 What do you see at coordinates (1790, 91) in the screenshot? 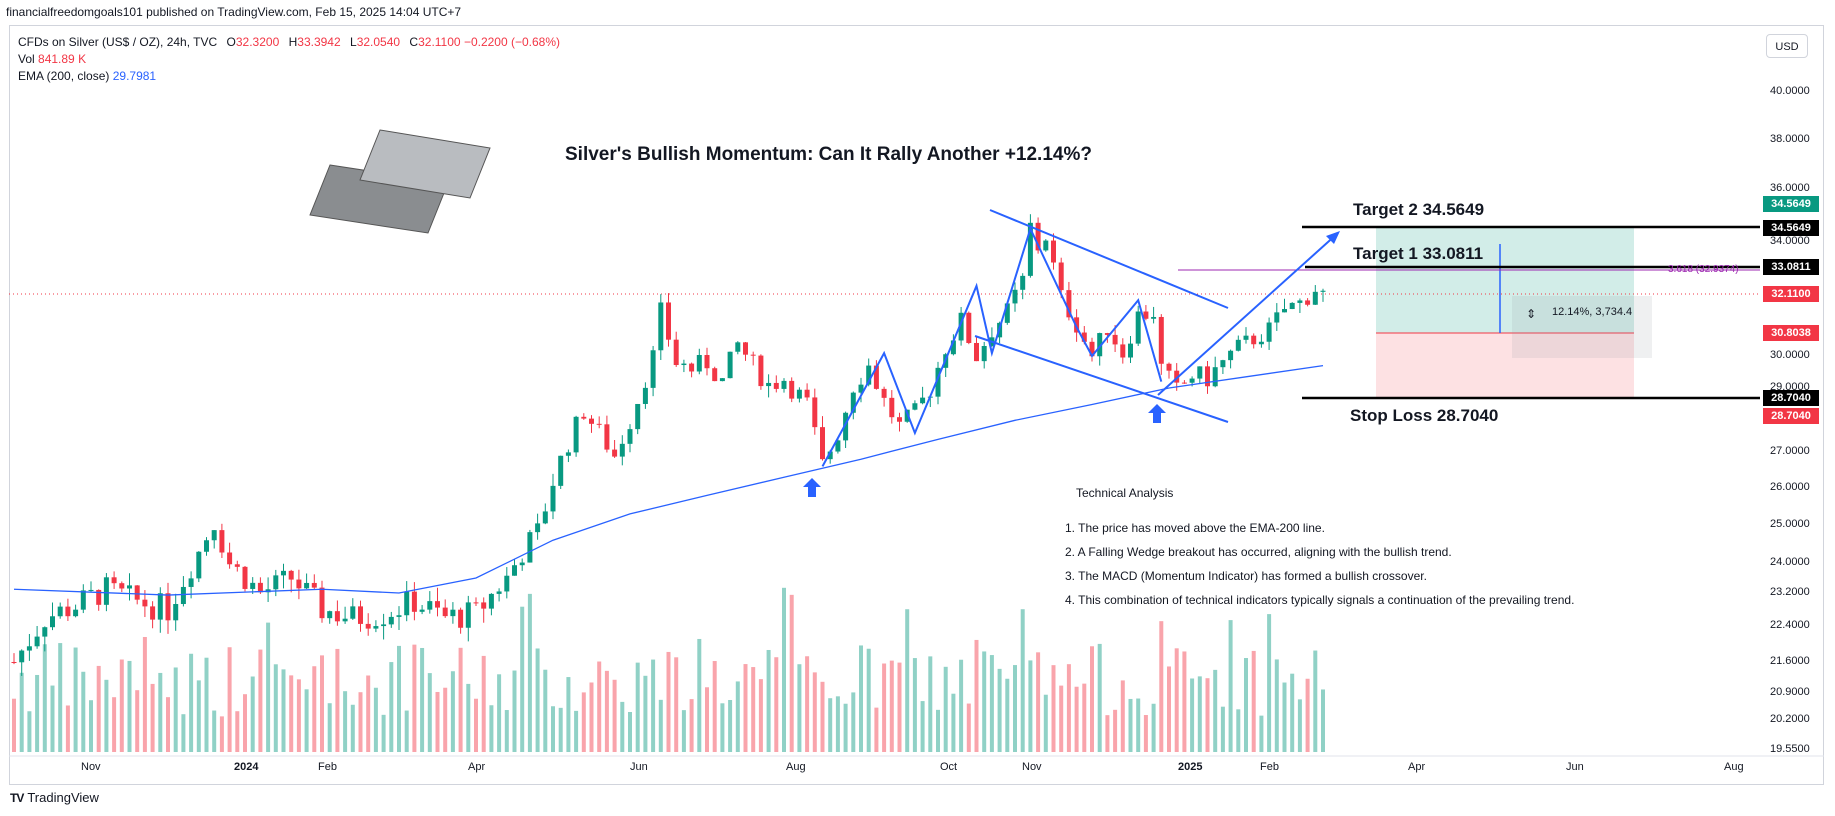
I see `price-tick-label: 40.0000` at bounding box center [1790, 91].